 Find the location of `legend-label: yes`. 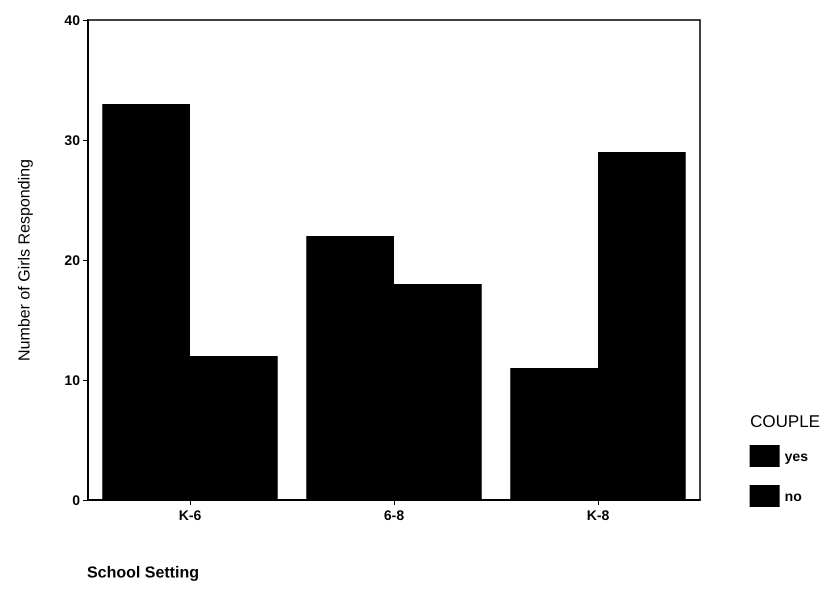

legend-label: yes is located at coordinates (796, 456).